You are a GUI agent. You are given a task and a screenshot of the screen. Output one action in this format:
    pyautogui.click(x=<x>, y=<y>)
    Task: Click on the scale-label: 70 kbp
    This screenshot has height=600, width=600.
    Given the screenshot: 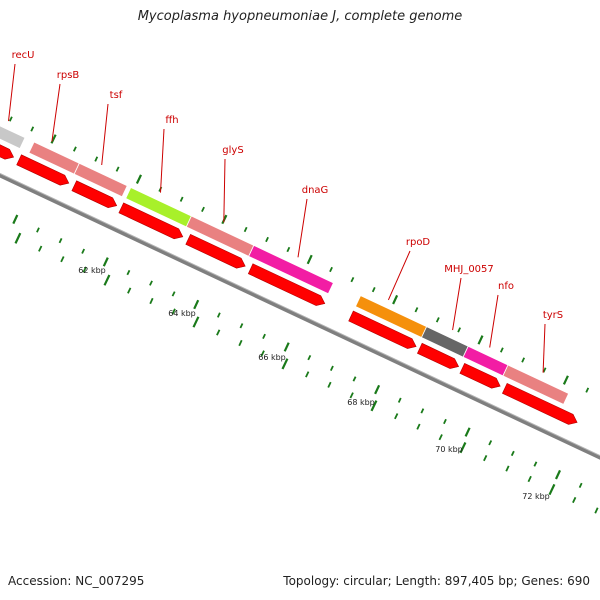 What is the action you would take?
    pyautogui.click(x=449, y=449)
    